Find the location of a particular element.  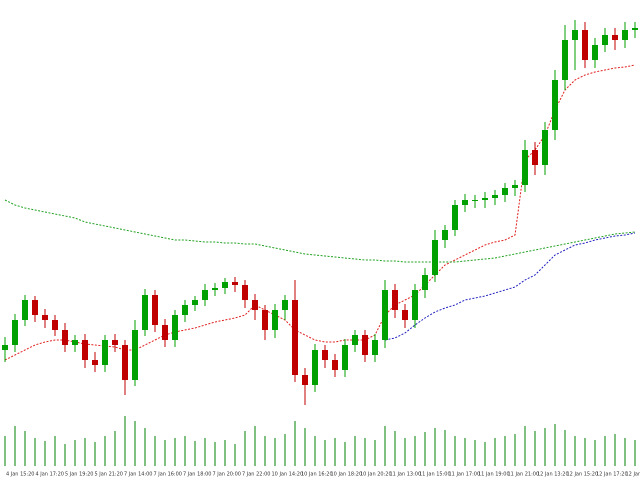

x-tick-label: 10 Jan 18:20 is located at coordinates (347, 475).